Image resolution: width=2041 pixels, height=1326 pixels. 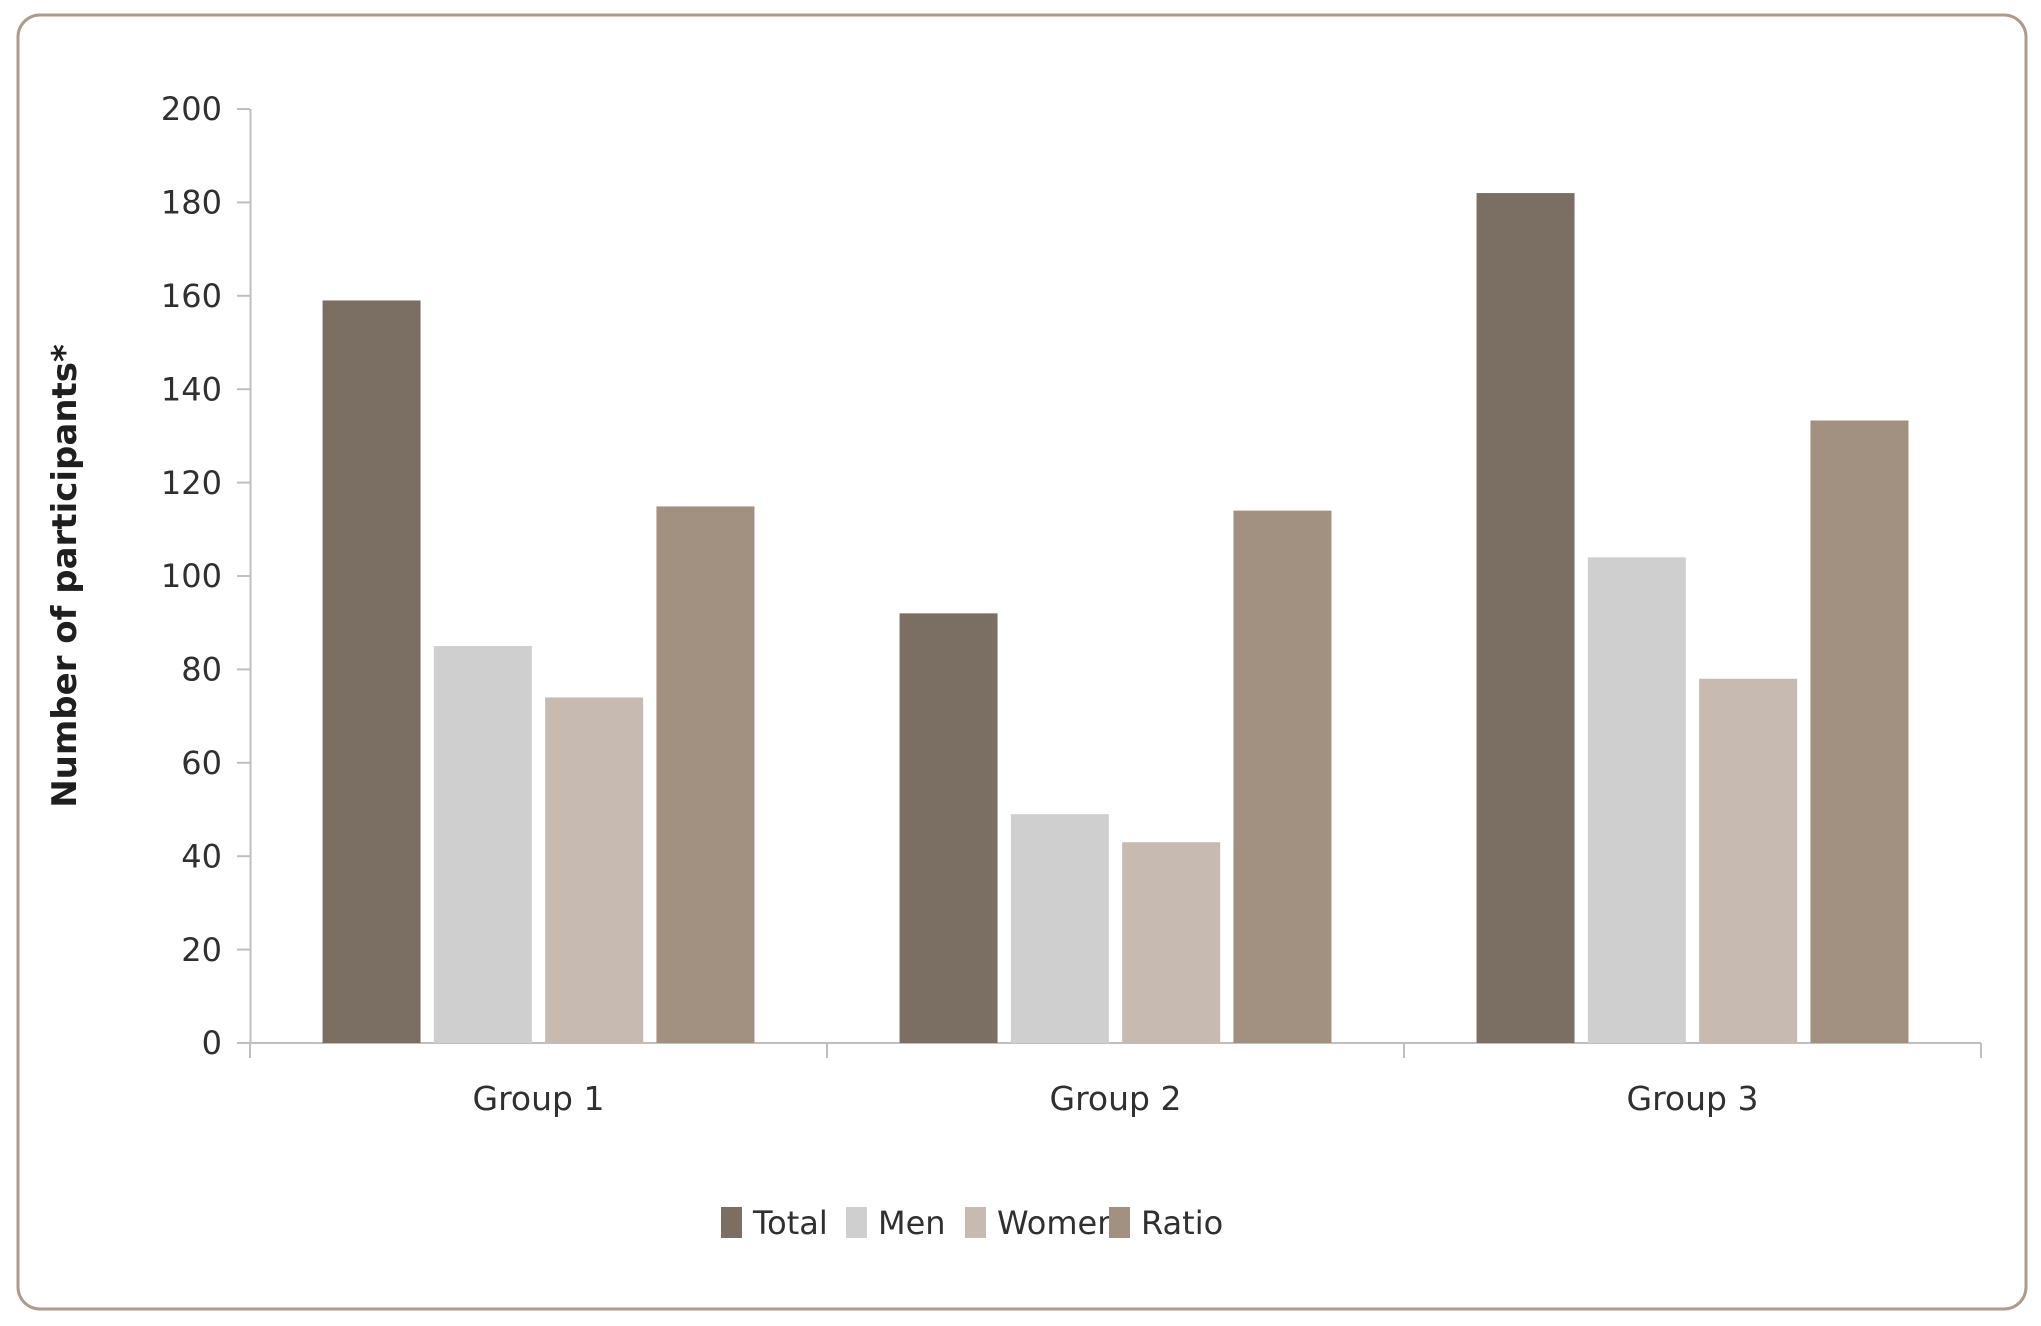 What do you see at coordinates (191, 576) in the screenshot?
I see `y-tick-label: 100` at bounding box center [191, 576].